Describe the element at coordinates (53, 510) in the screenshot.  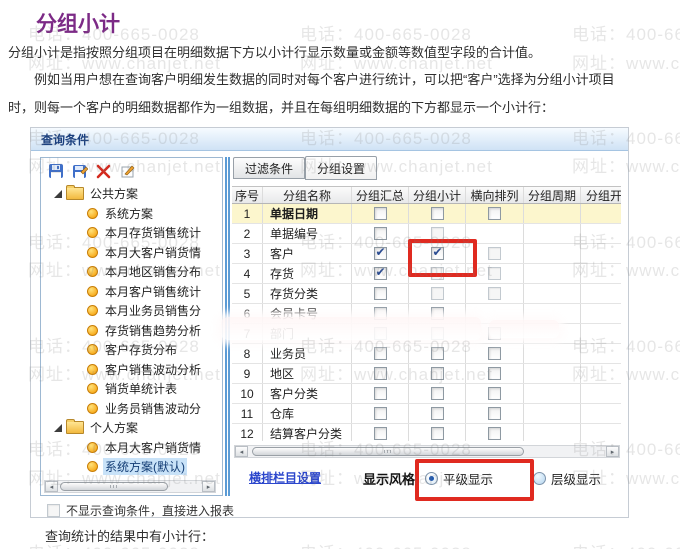
I see `skip-query-checkbox` at that location.